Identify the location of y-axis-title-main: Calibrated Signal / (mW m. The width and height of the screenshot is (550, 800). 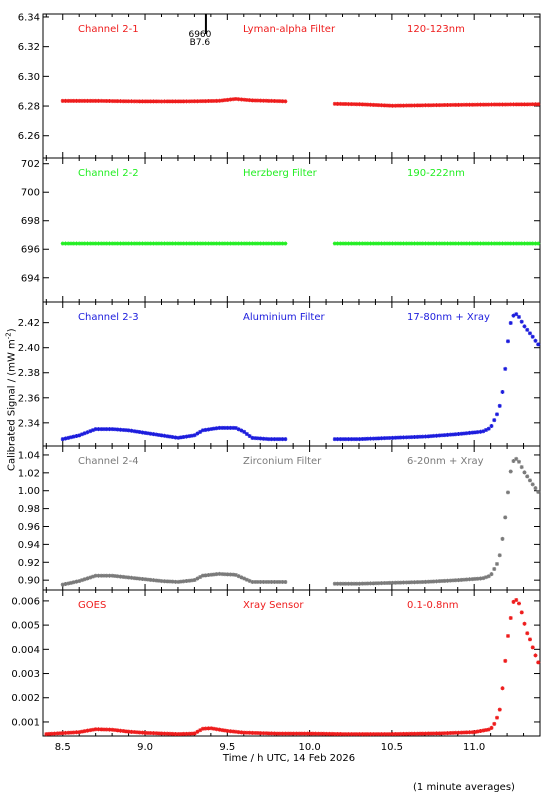
(12, 405).